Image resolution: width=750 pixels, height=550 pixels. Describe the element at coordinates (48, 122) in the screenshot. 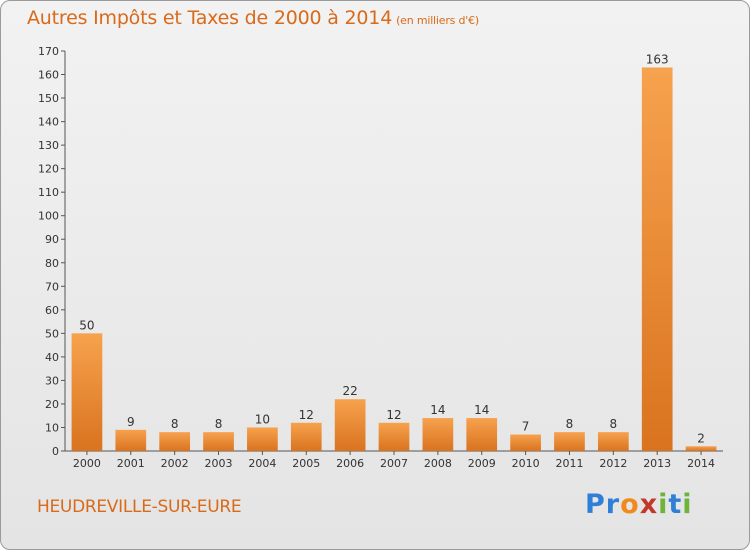

I see `y-tick-label: 140` at that location.